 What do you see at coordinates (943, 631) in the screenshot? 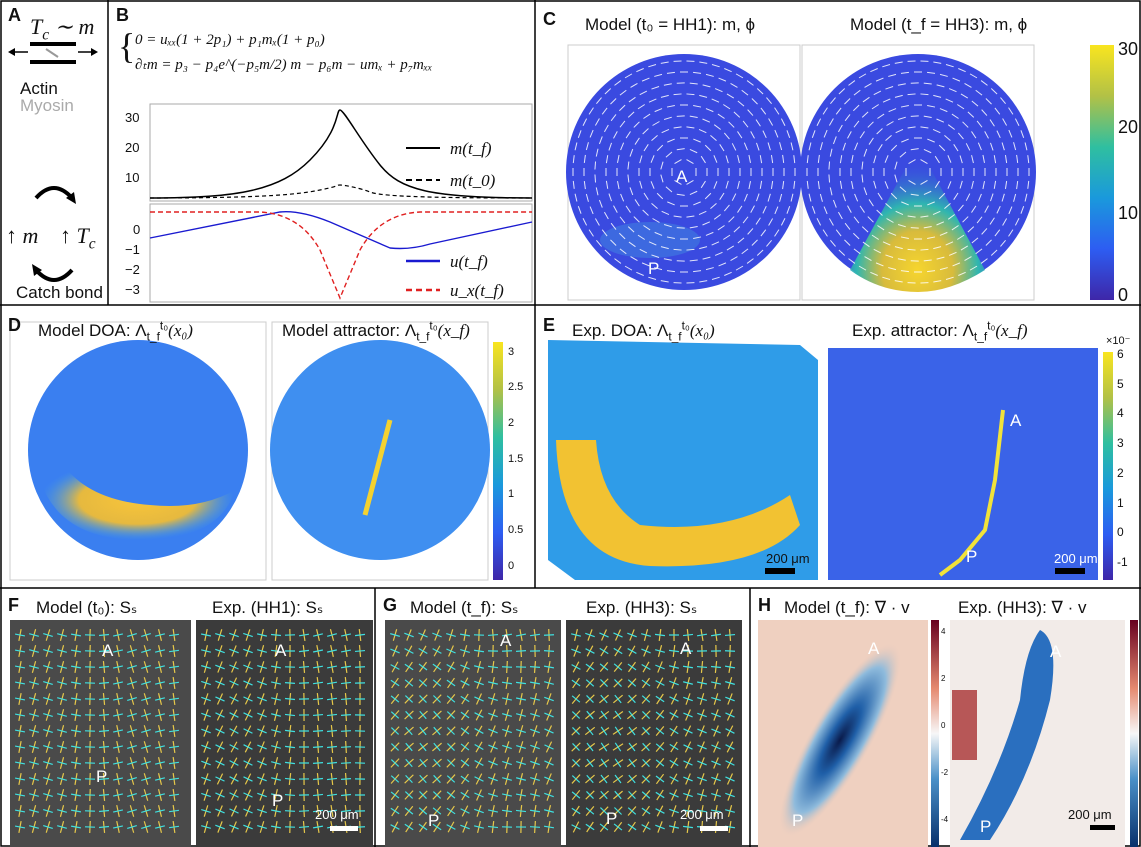
I see `colorbar-label: 4` at bounding box center [943, 631].